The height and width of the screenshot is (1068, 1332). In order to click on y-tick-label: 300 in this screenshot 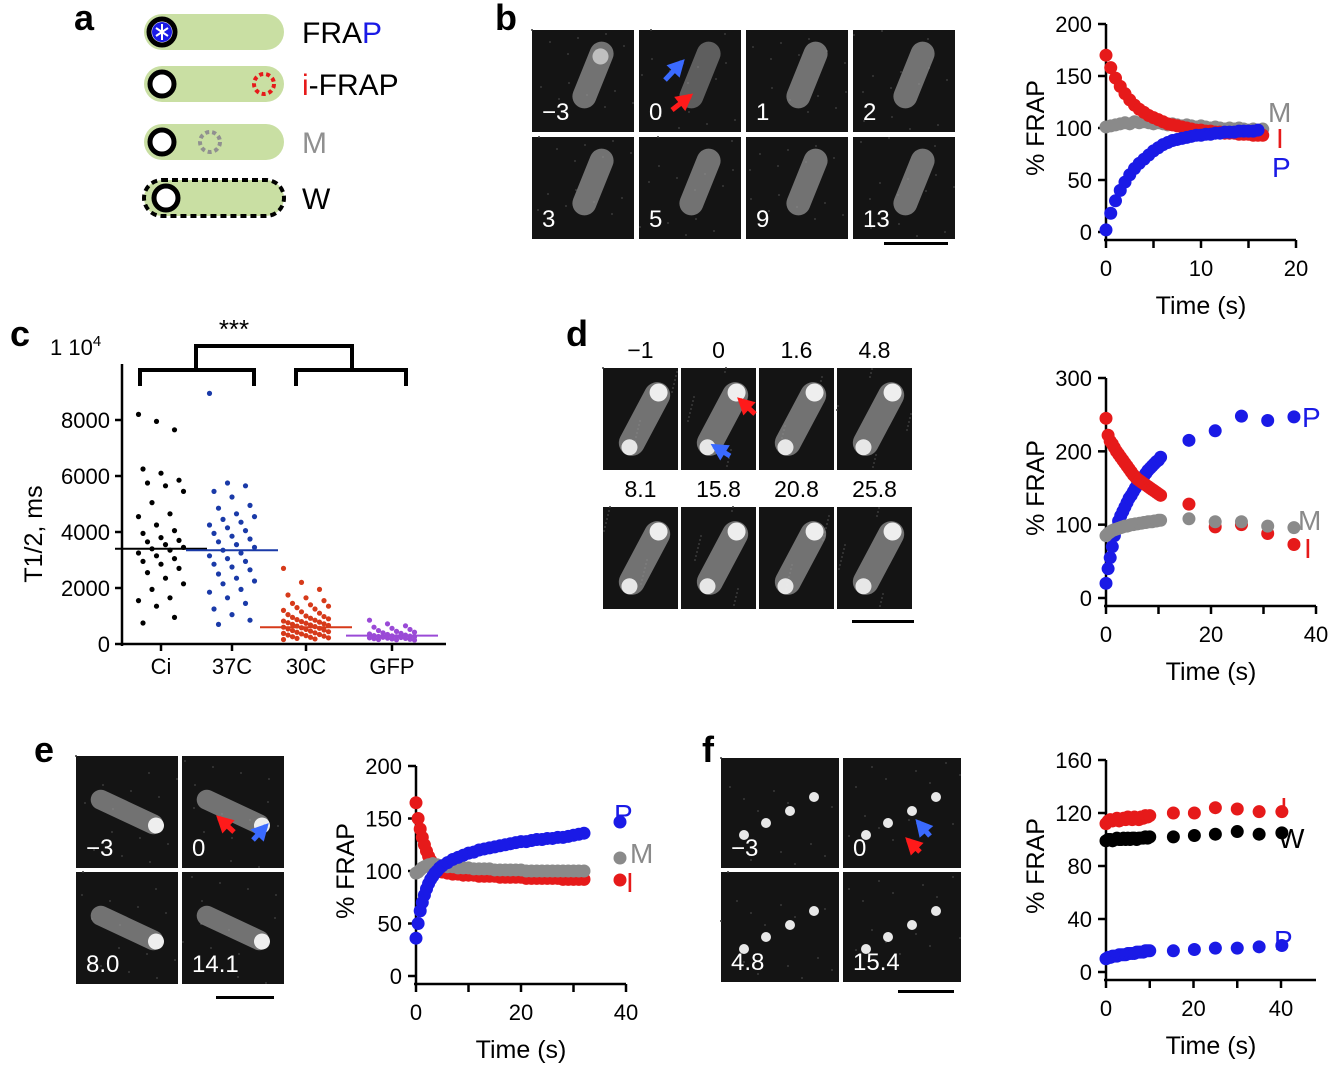, I will do `click(1073, 378)`.